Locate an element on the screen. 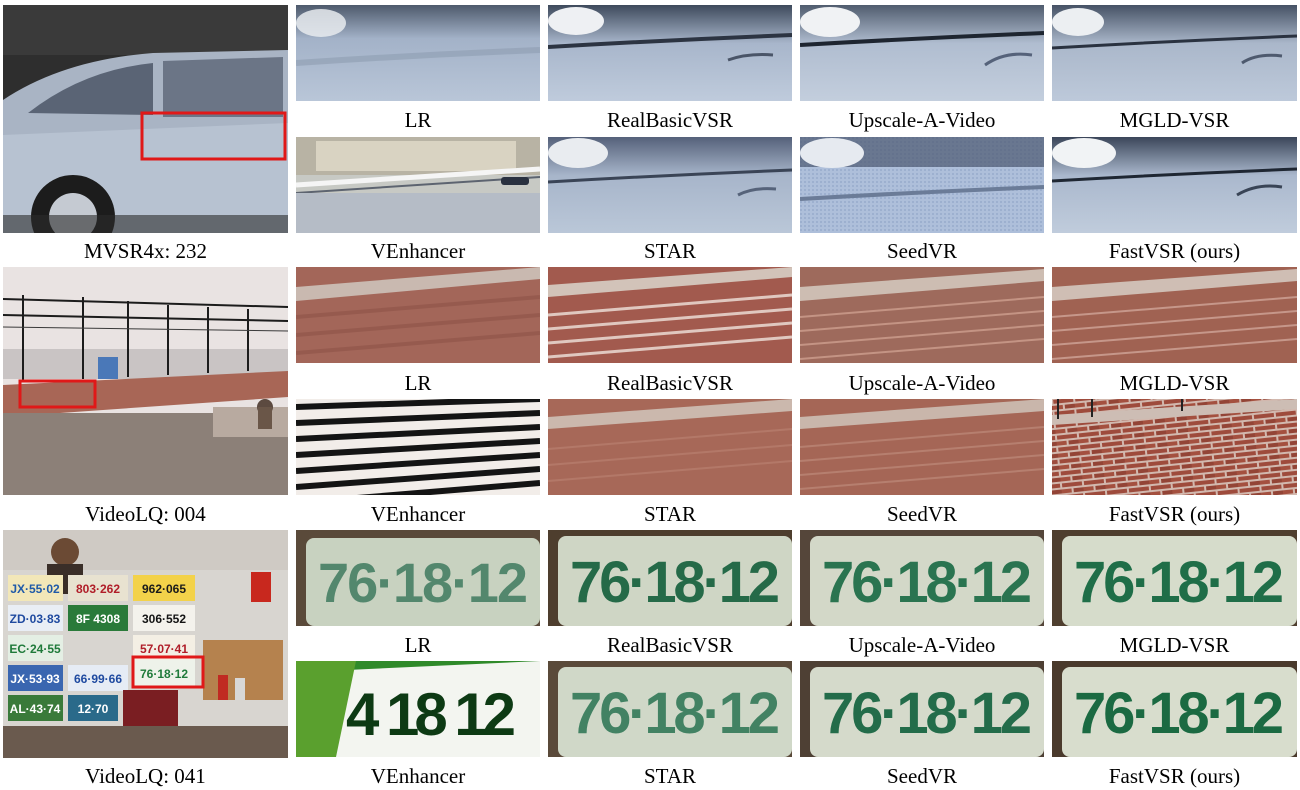  crop-brick-seedvr is located at coordinates (922, 447).